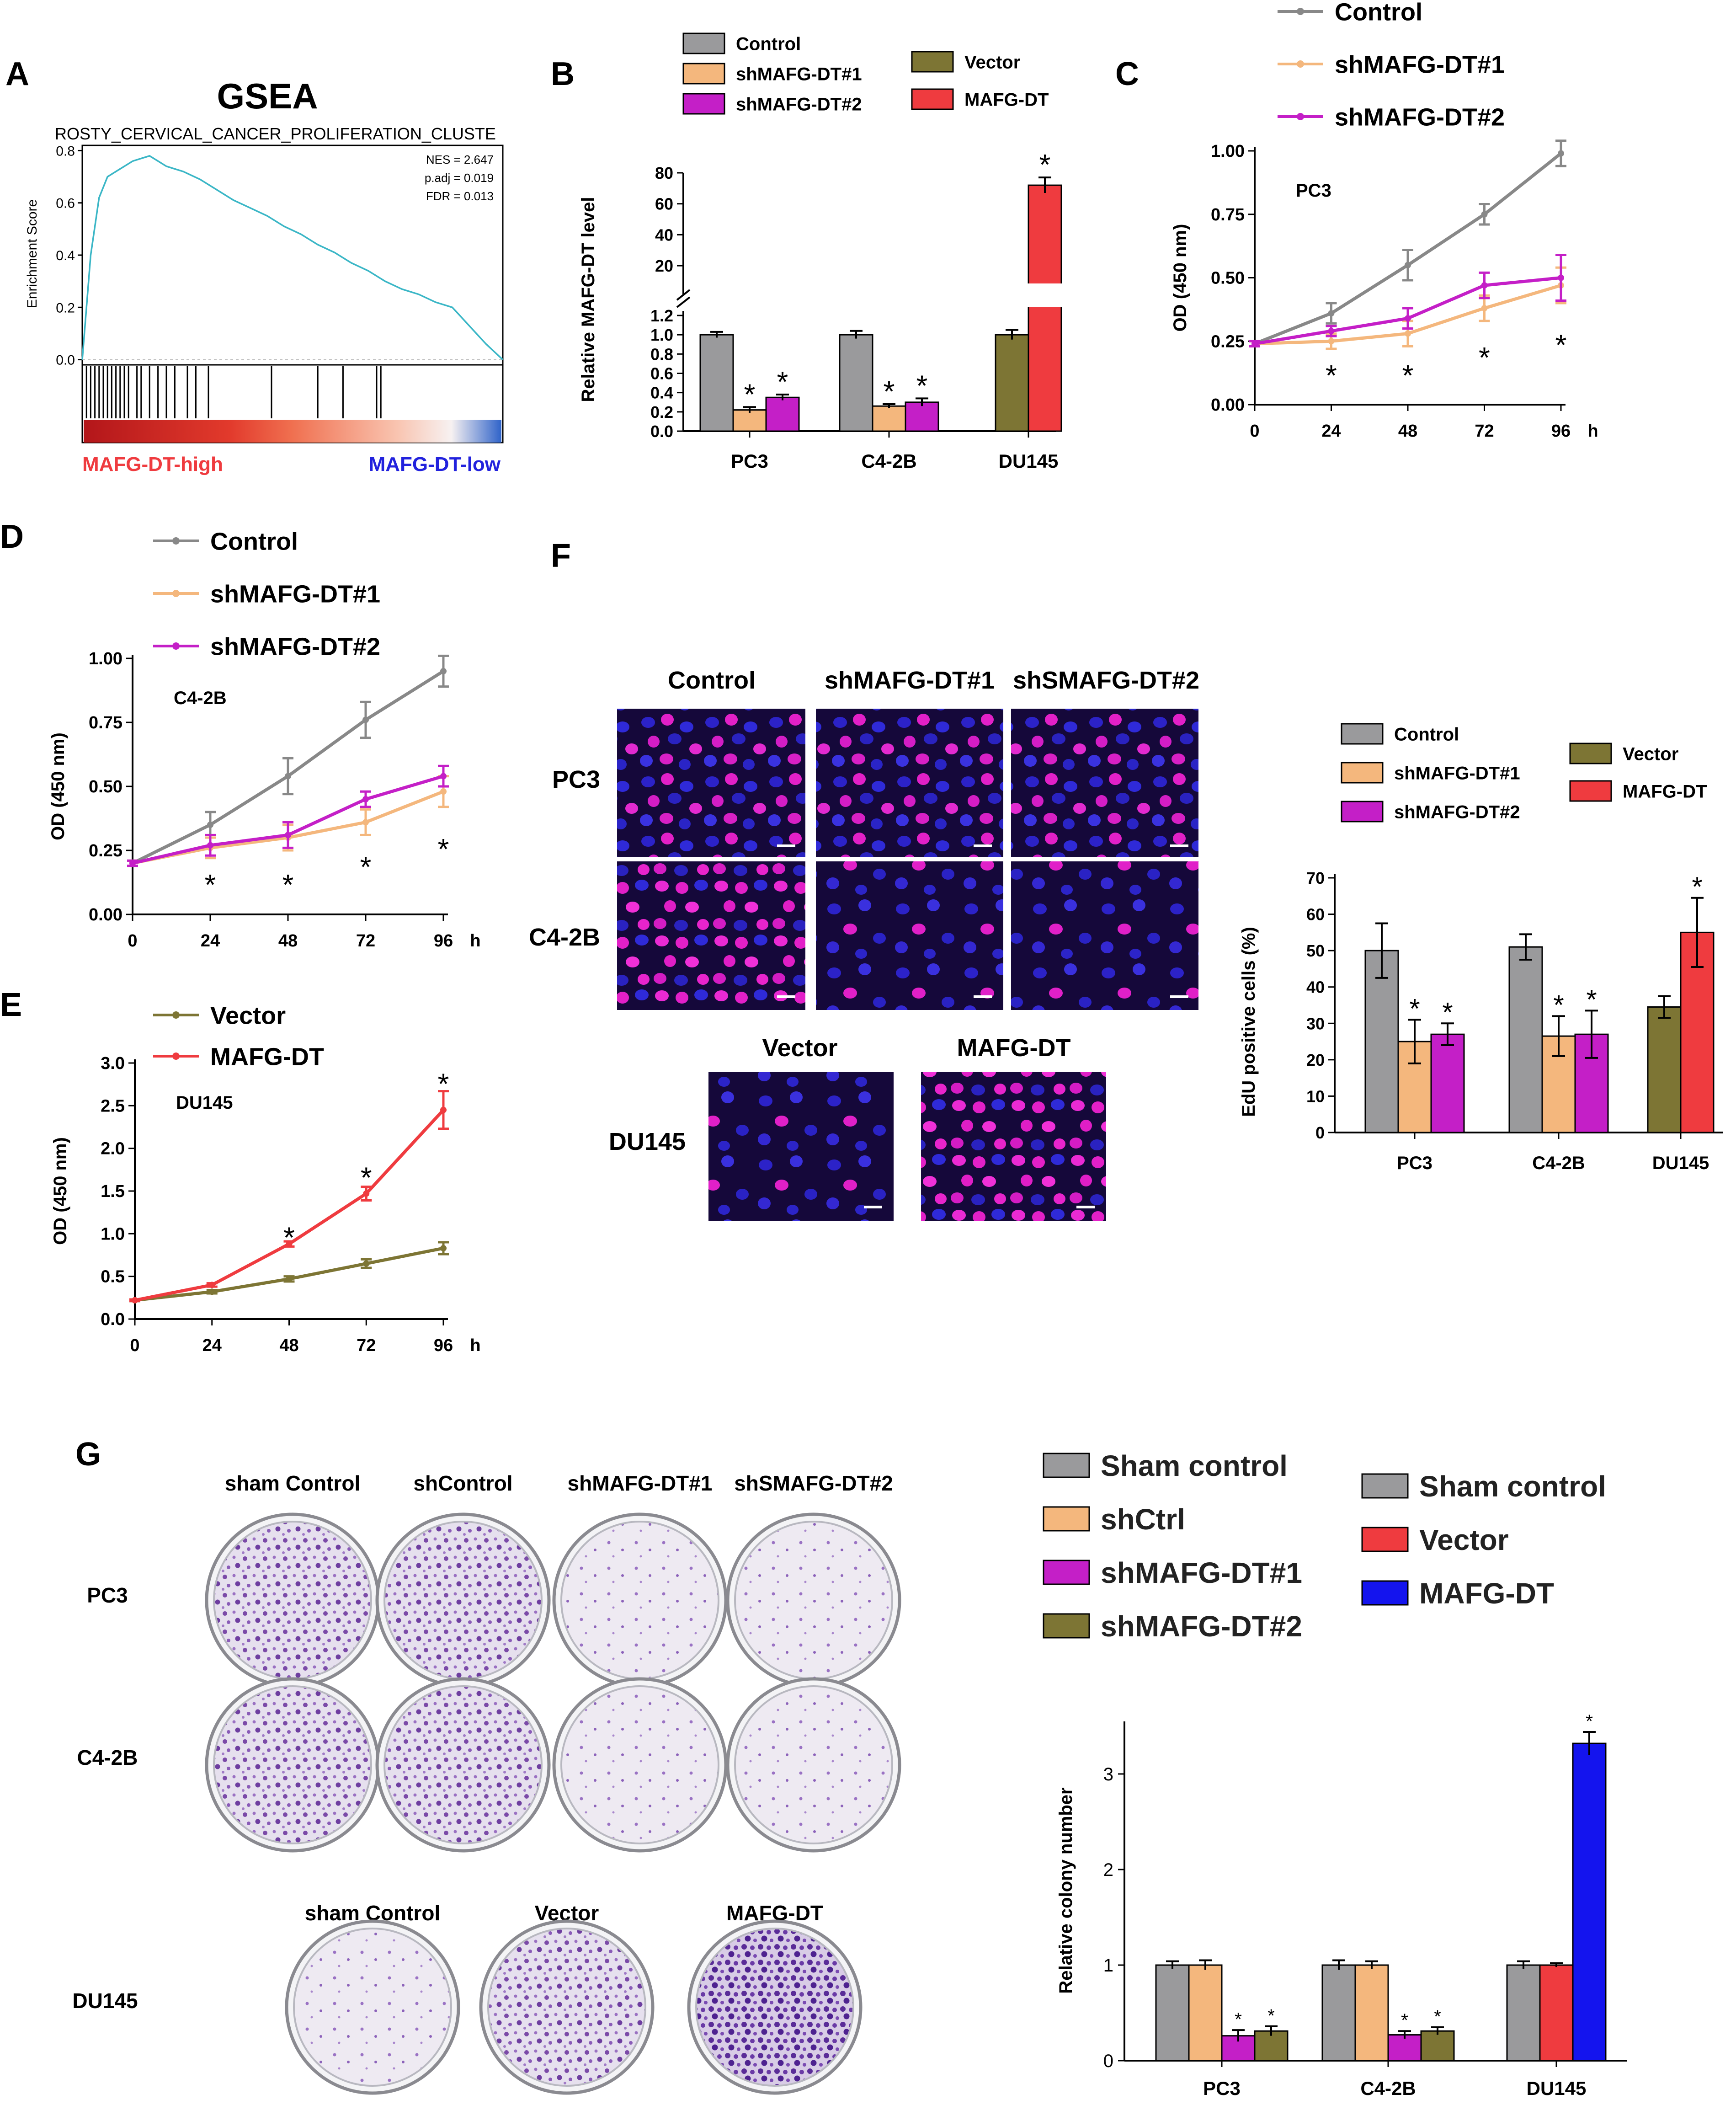 Image resolution: width=1736 pixels, height=2105 pixels. What do you see at coordinates (561, 556) in the screenshot?
I see `panel-label-f: F` at bounding box center [561, 556].